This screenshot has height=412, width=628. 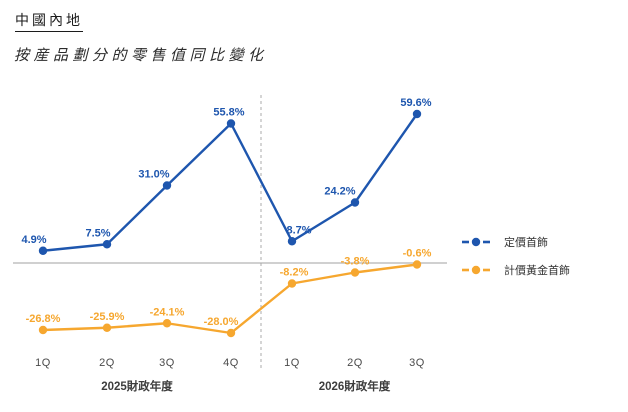 I want to click on page-title: 中國內地, so click(x=49, y=21).